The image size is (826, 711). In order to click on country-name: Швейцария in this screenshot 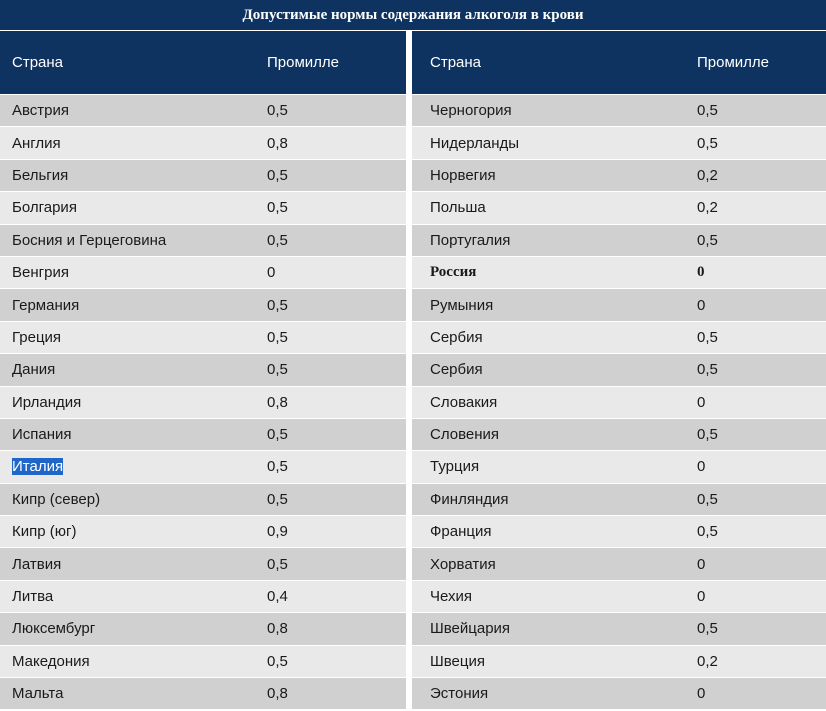, I will do `click(470, 629)`.